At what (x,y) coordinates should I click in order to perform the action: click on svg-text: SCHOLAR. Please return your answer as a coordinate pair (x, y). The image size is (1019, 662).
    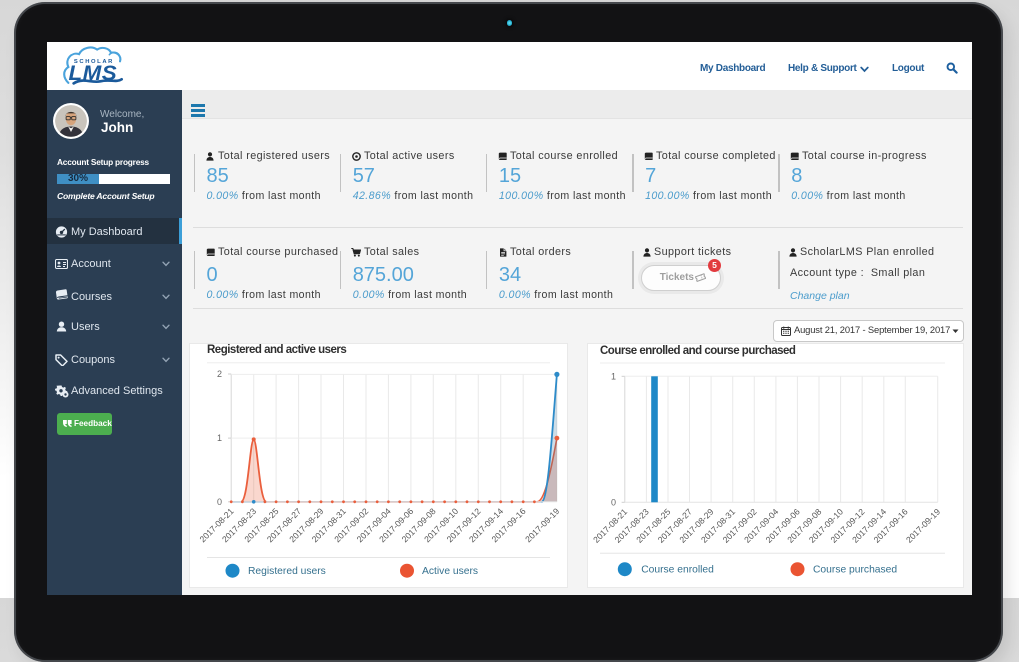
    Looking at the image, I should click on (94, 61).